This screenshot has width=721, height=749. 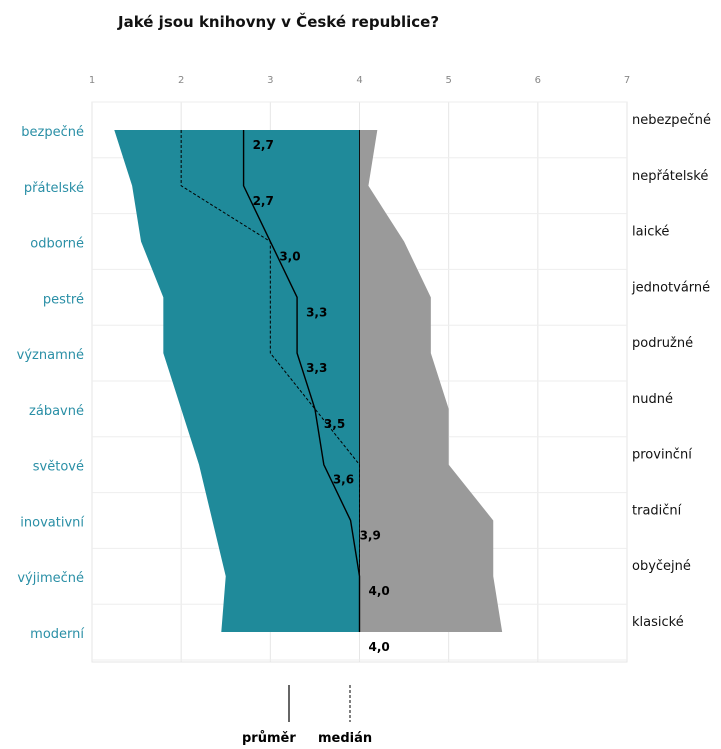 What do you see at coordinates (662, 343) in the screenshot?
I see `right-category-label: podružné` at bounding box center [662, 343].